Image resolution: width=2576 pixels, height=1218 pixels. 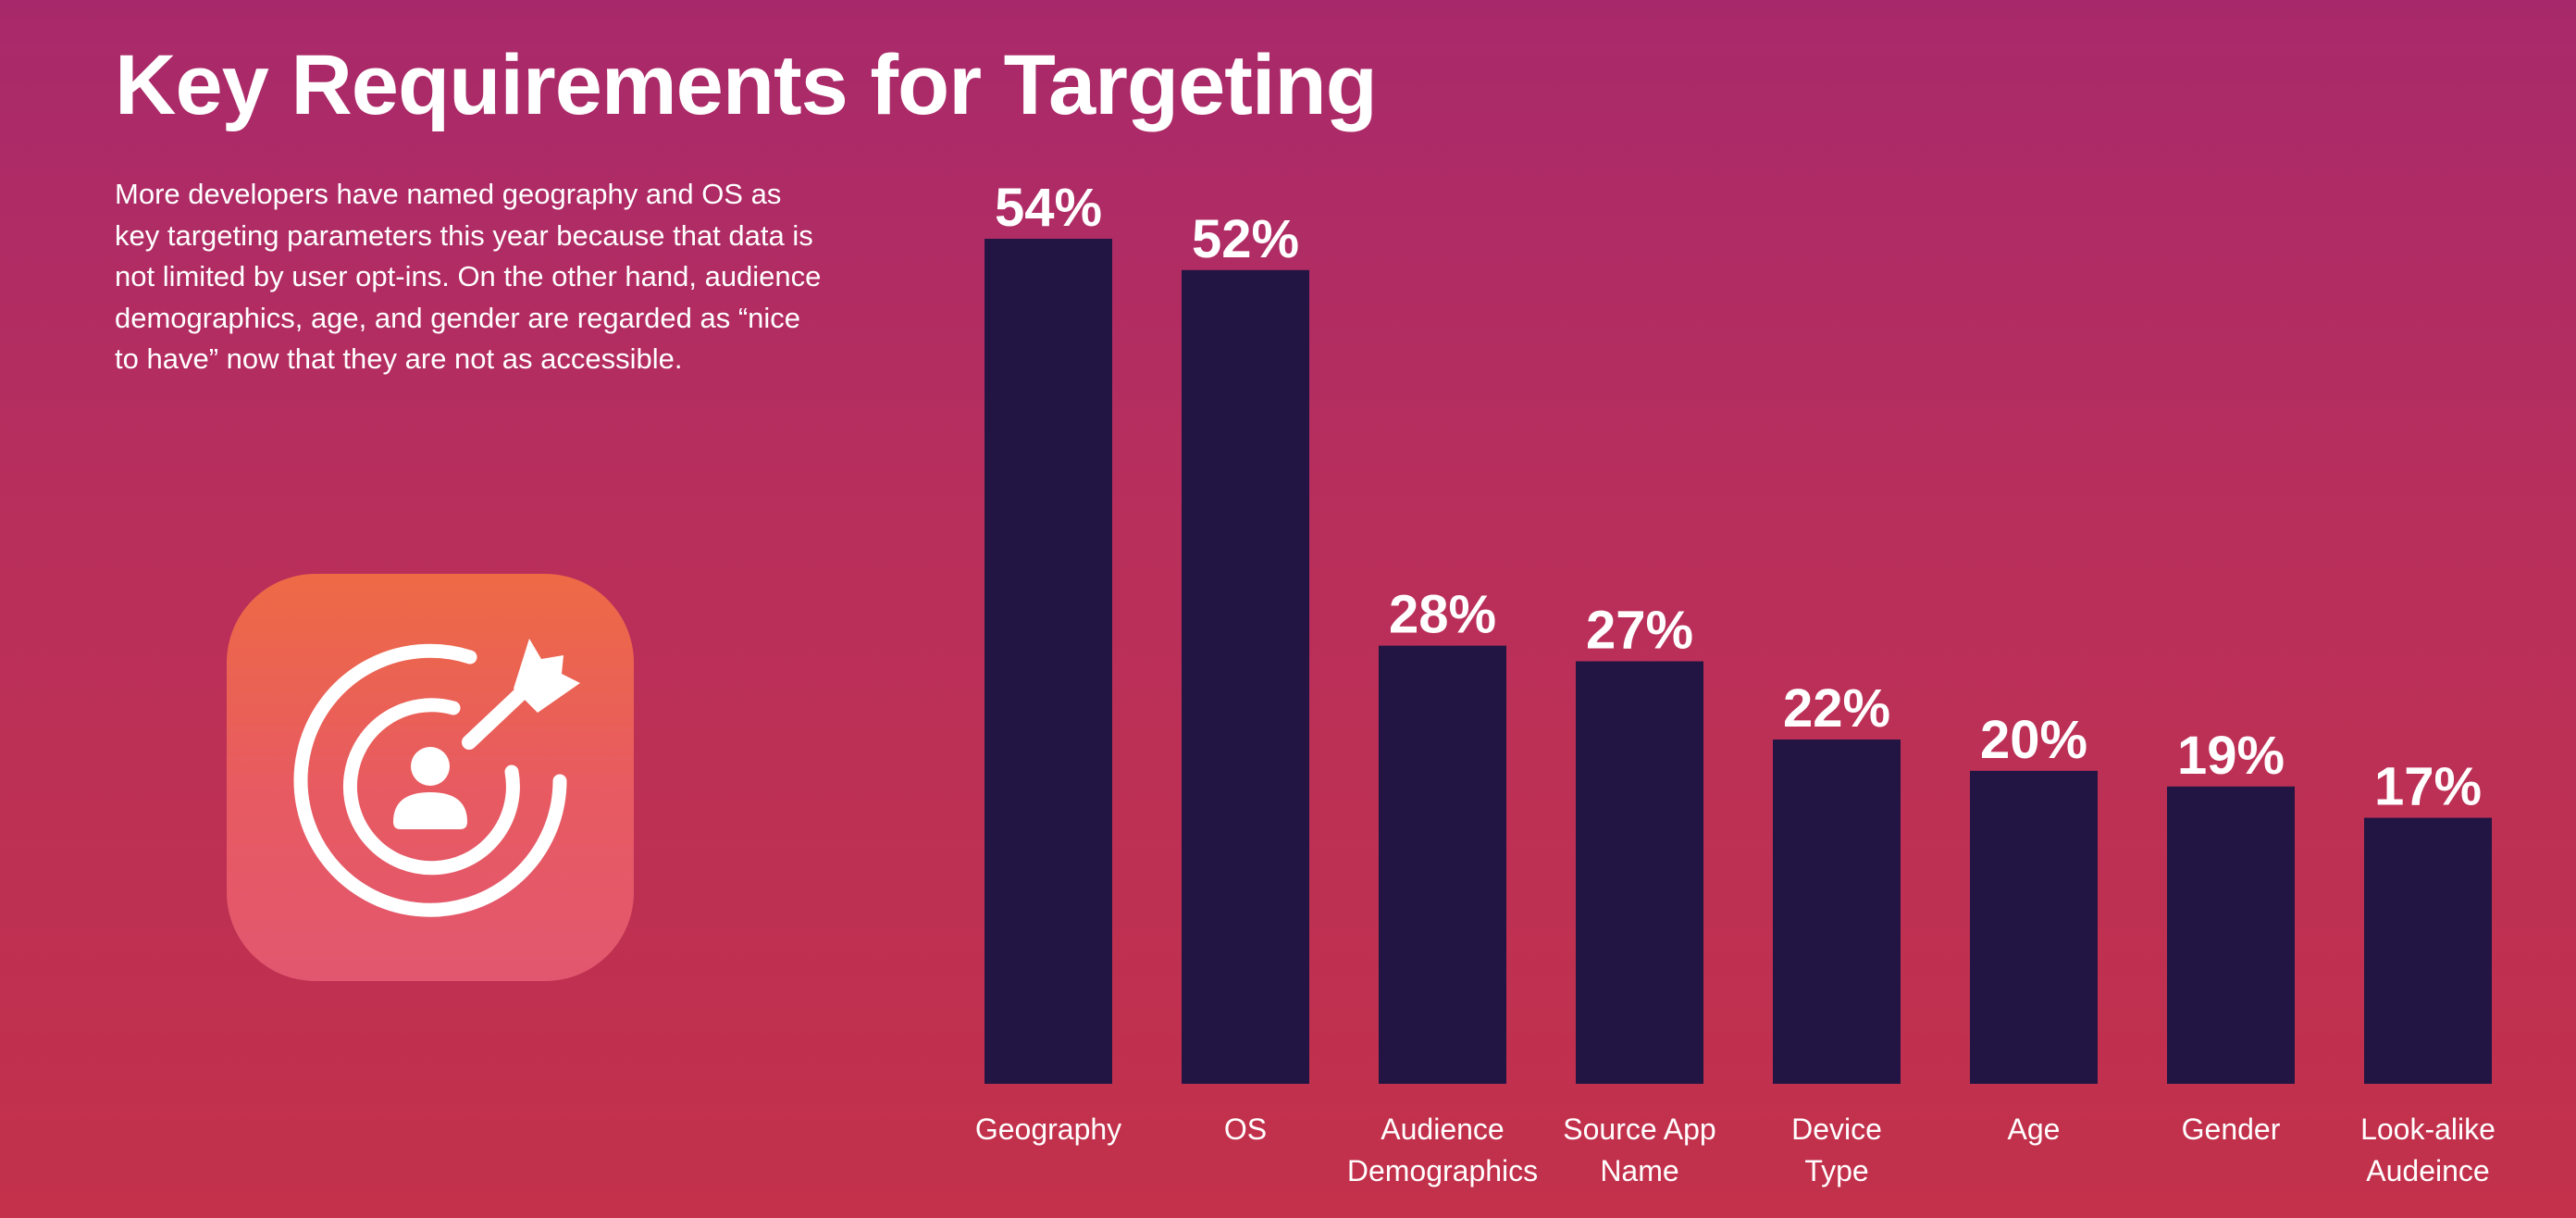 I want to click on category-label: Audience, so click(x=1443, y=1129).